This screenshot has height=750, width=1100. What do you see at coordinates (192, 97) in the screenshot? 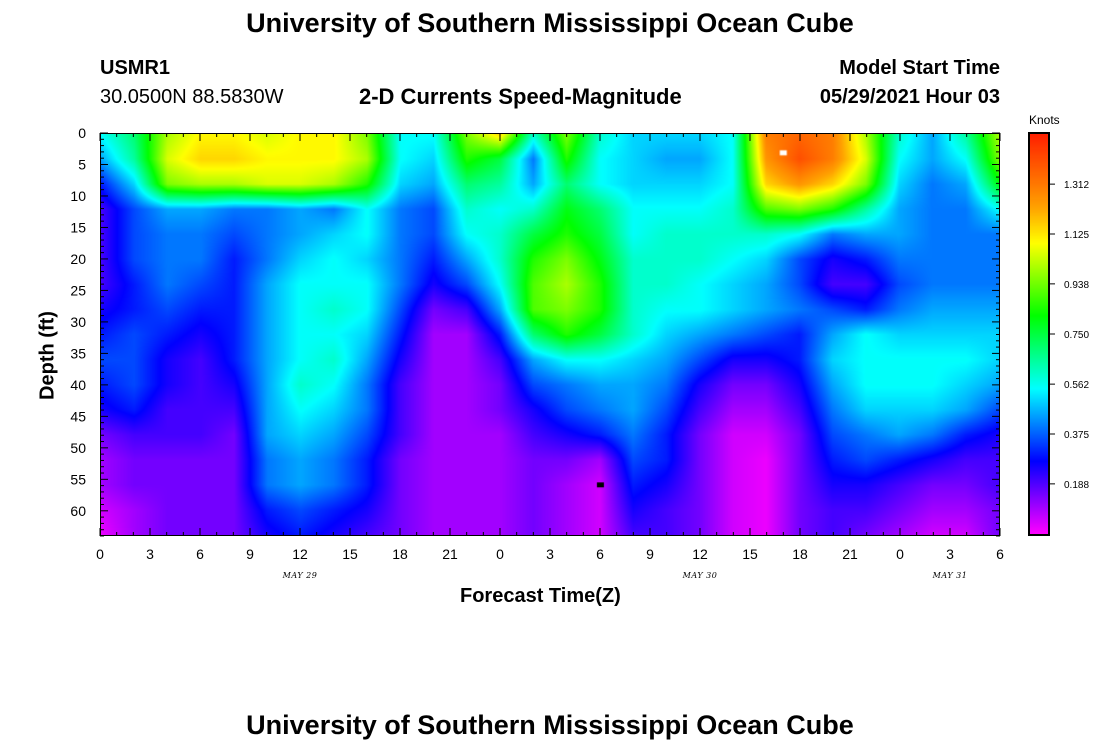
I see `station-coordinates: 30.0500N 88.5830W` at bounding box center [192, 97].